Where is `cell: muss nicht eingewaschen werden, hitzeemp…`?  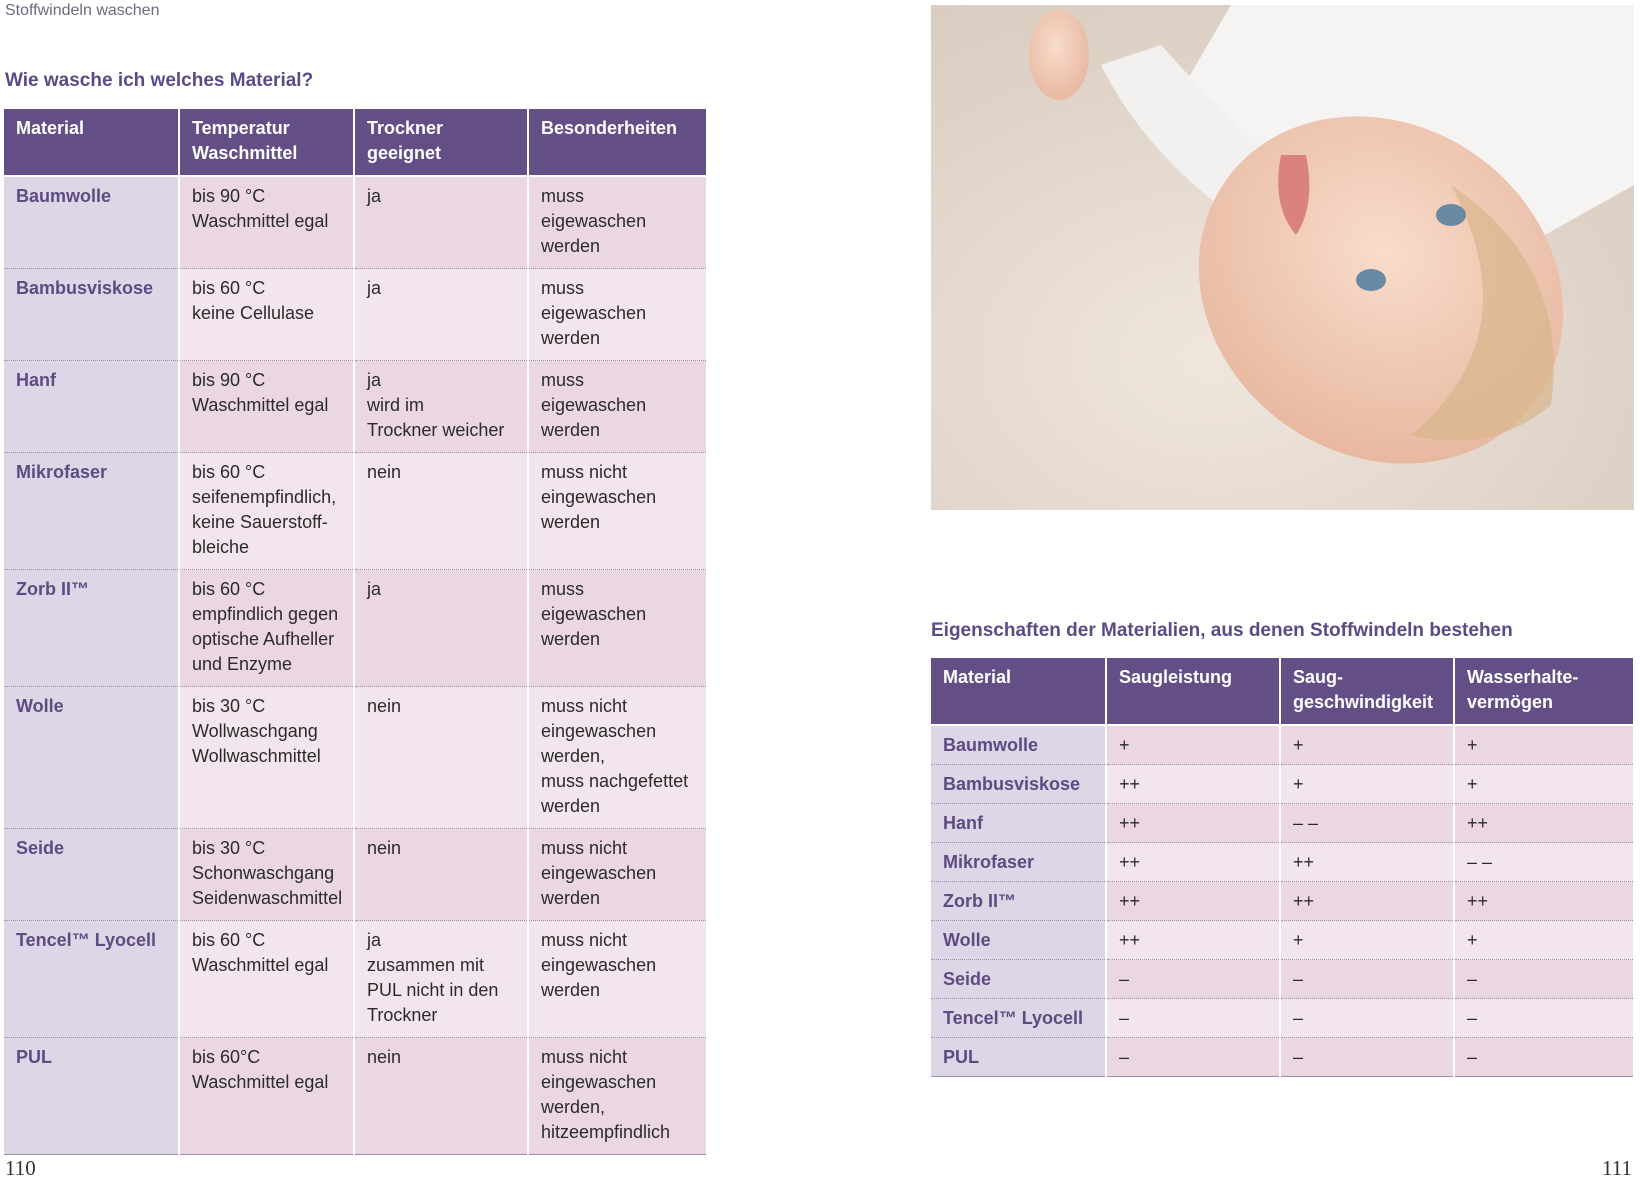 cell: muss nicht eingewaschen werden, hitzeemp… is located at coordinates (618, 1096).